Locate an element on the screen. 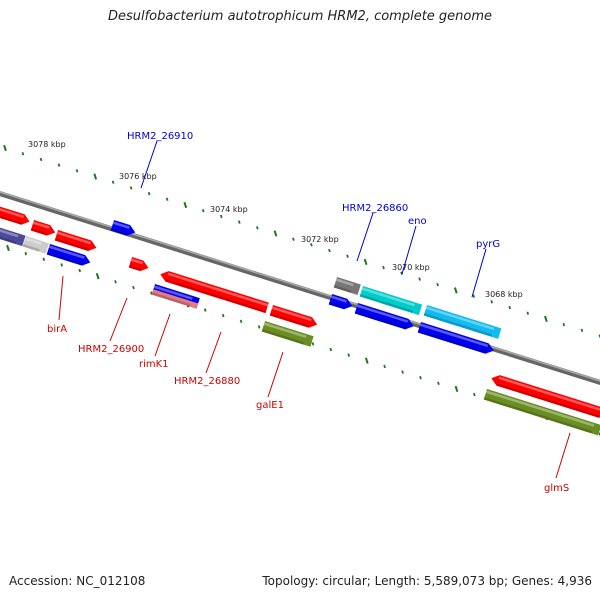 This screenshot has width=600, height=600. gene-label-pyrg: pyrG is located at coordinates (488, 244).